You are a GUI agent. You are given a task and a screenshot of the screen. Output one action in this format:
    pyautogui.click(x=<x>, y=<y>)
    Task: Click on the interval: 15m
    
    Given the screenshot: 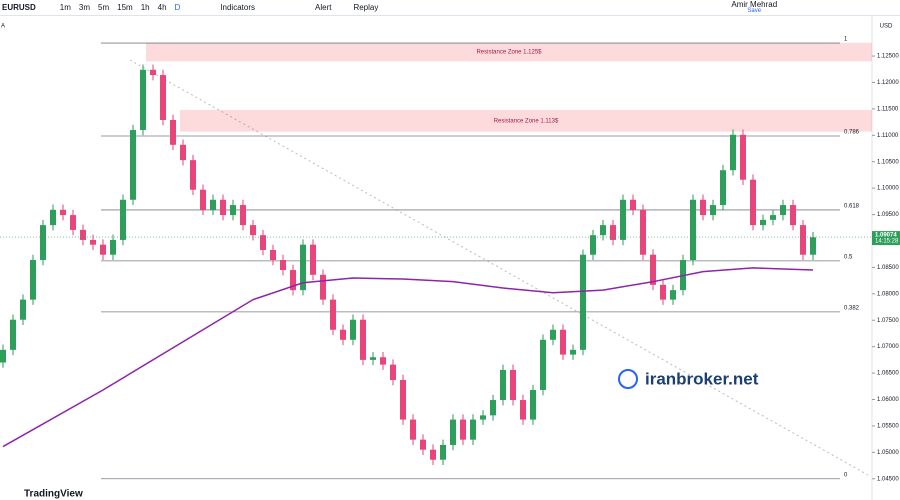 What is the action you would take?
    pyautogui.click(x=125, y=7)
    